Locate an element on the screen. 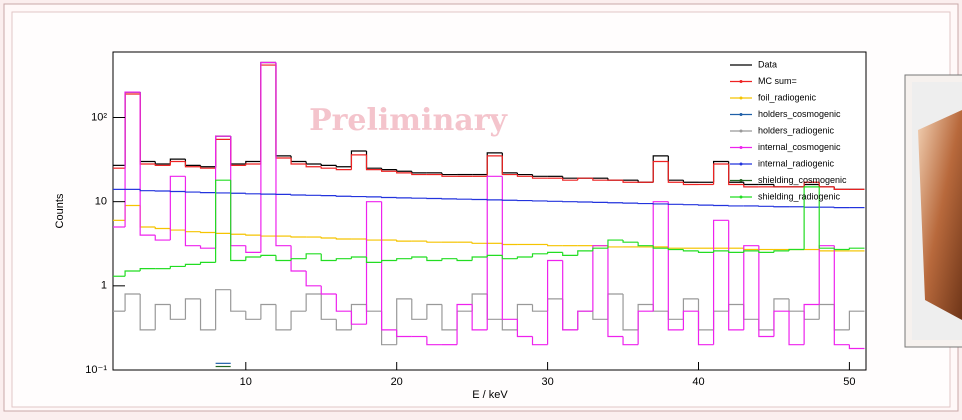 This screenshot has height=420, width=962. y-tick-label: 1 is located at coordinates (104, 286).